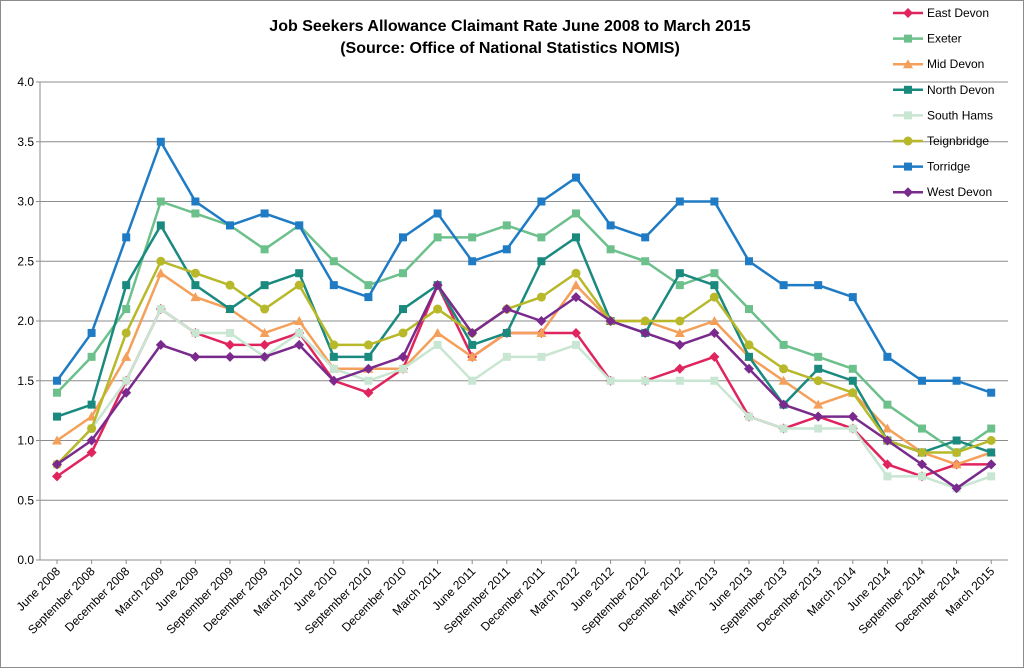  What do you see at coordinates (927, 39) in the screenshot?
I see `legend-item-exeter: Exeter` at bounding box center [927, 39].